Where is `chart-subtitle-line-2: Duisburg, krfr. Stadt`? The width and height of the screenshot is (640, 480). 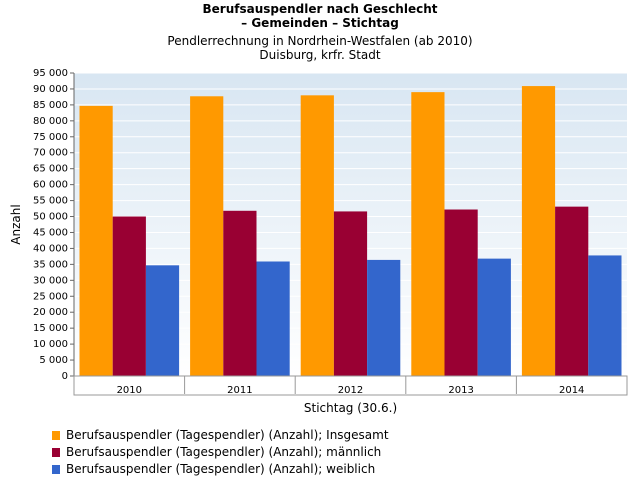 chart-subtitle-line-2: Duisburg, krfr. Stadt is located at coordinates (320, 55).